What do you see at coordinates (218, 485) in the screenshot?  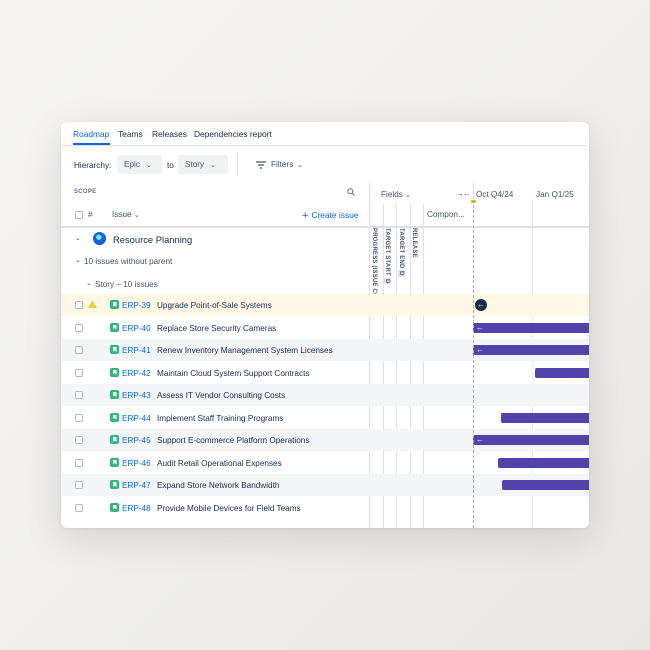 I see `issue-summary: Expand Store Network Bandwidth` at bounding box center [218, 485].